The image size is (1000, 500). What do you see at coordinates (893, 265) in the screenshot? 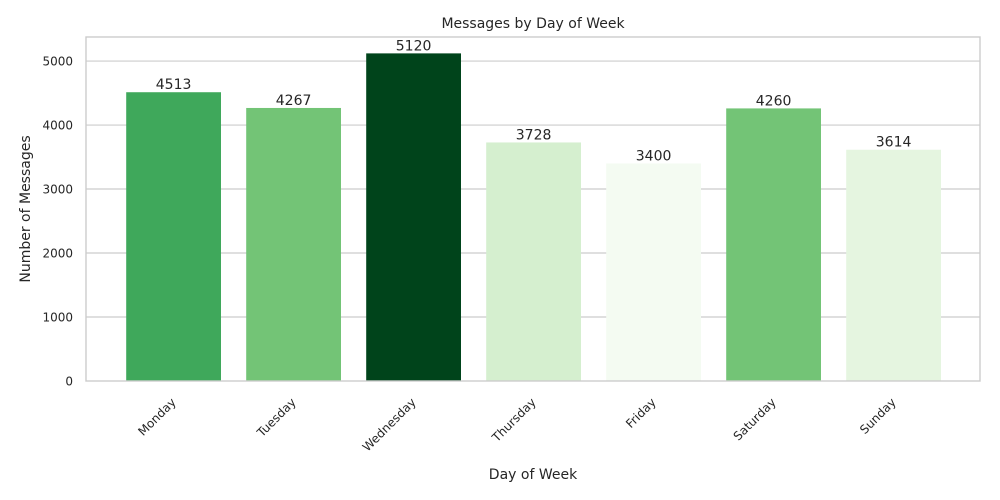
I see `bar-sunday` at bounding box center [893, 265].